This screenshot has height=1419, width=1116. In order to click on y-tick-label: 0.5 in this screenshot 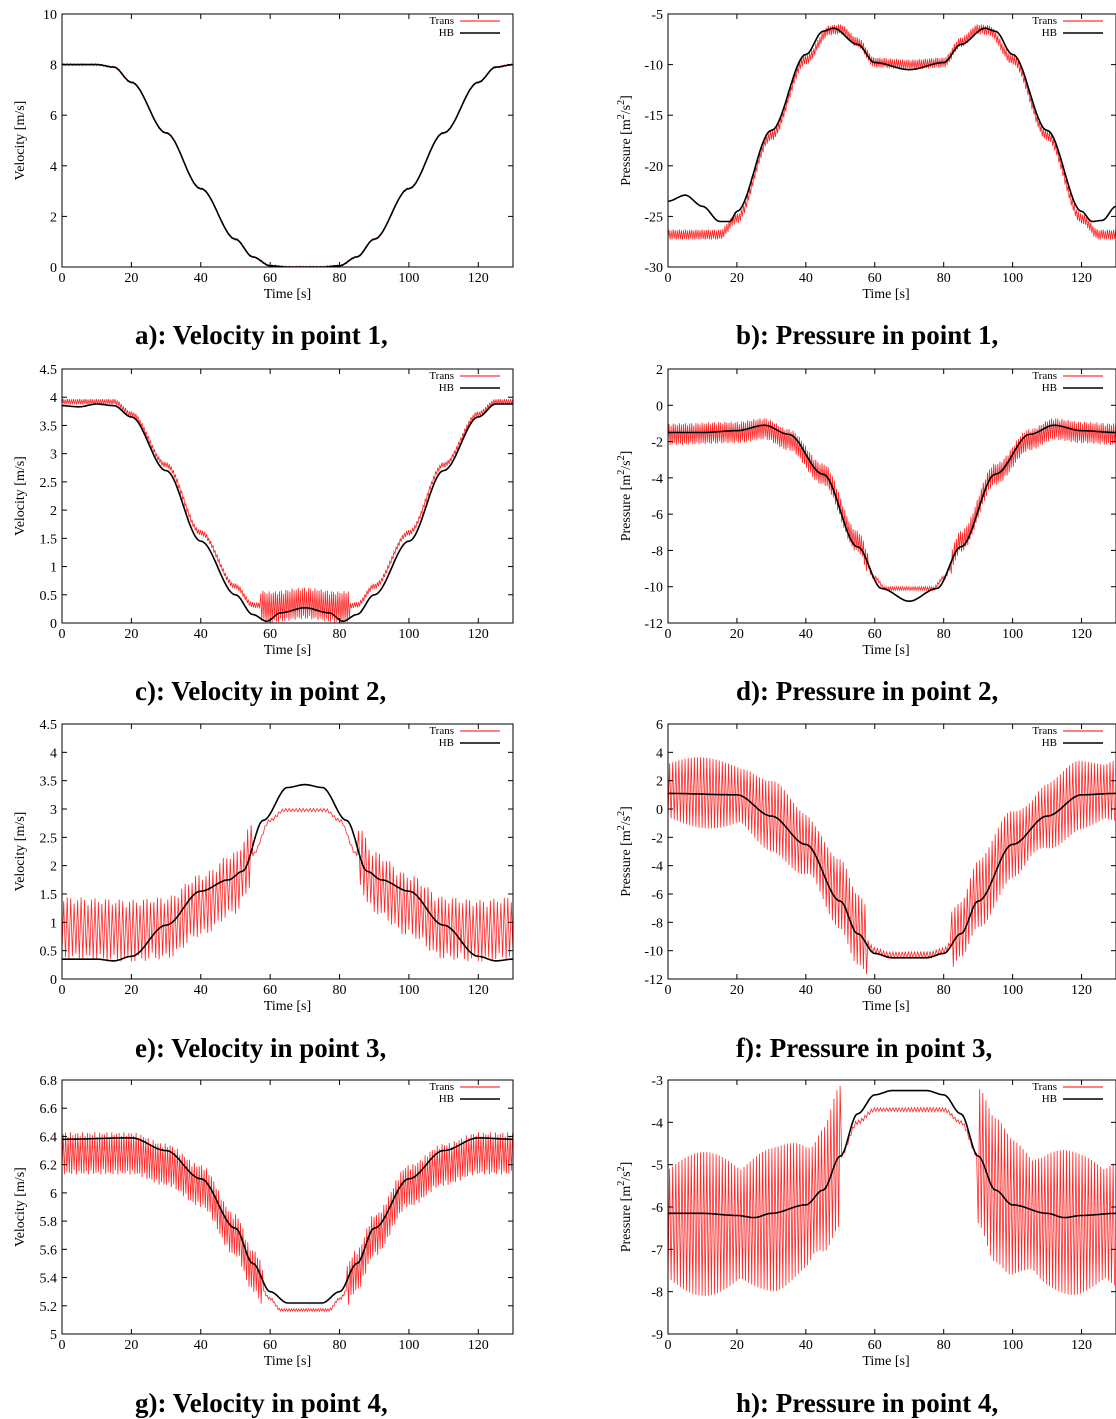, I will do `click(49, 952)`.